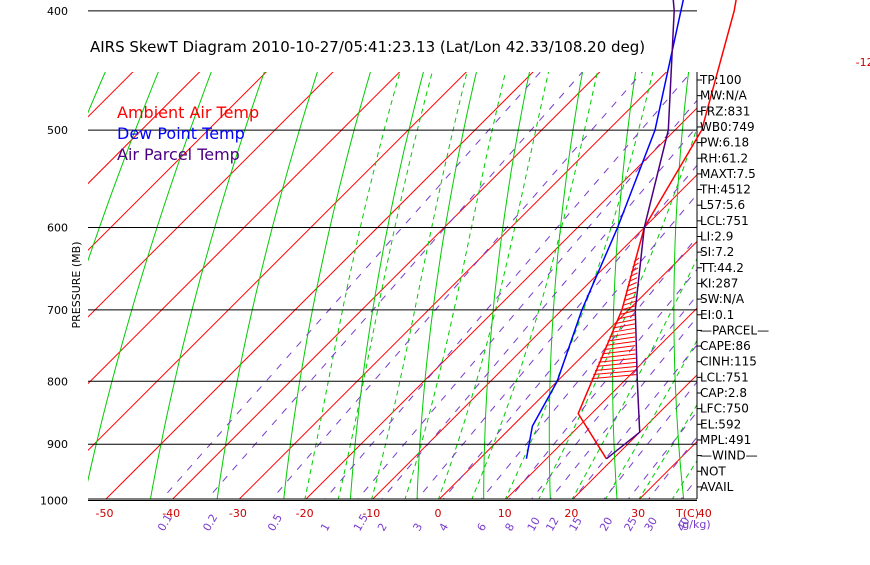 The image size is (870, 565). What do you see at coordinates (722, 299) in the screenshot?
I see `index-label: SW:N/A` at bounding box center [722, 299].